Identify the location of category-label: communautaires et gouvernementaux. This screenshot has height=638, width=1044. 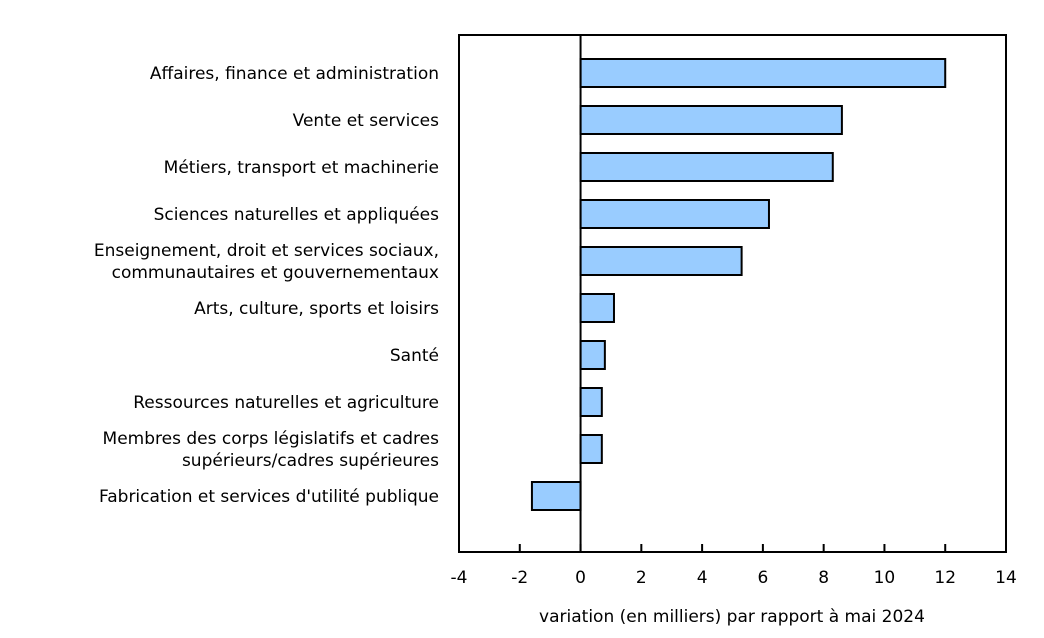
(275, 273).